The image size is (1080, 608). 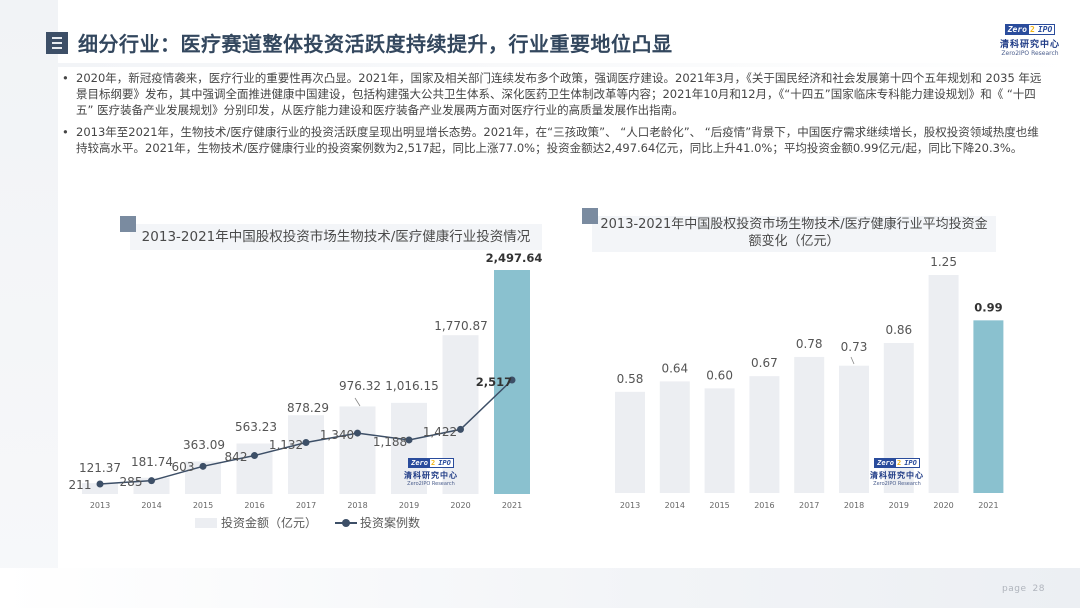 I want to click on page-label: page, so click(x=1014, y=589).